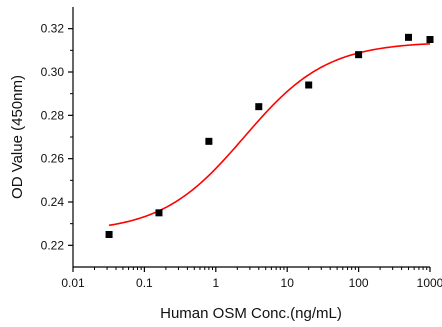 This screenshot has height=327, width=442. What do you see at coordinates (53, 115) in the screenshot?
I see `y-tick-label: 0.28` at bounding box center [53, 115].